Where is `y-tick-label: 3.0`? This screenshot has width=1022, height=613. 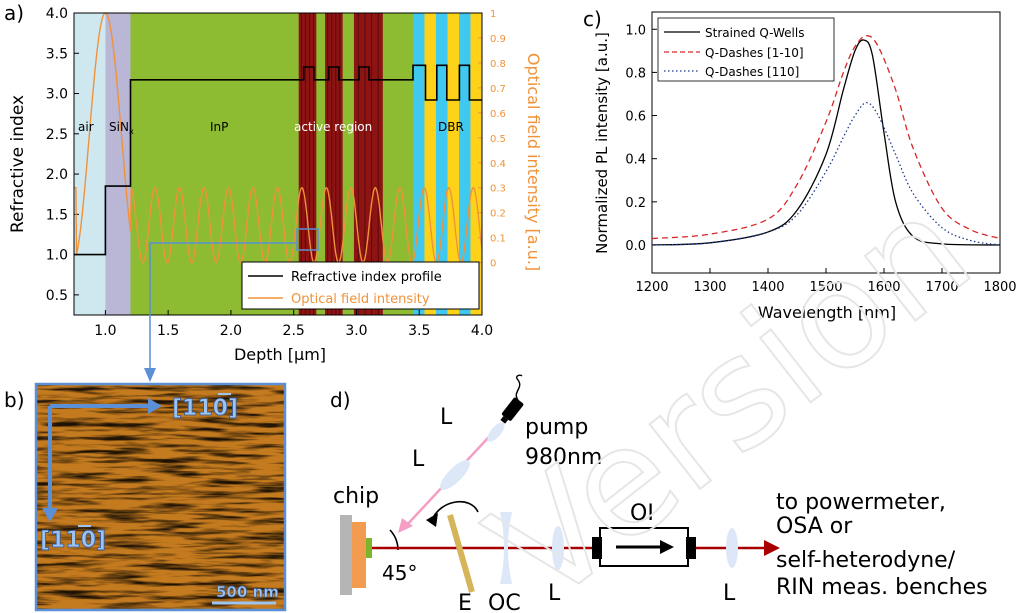
y-tick-label: 3.0 is located at coordinates (57, 95).